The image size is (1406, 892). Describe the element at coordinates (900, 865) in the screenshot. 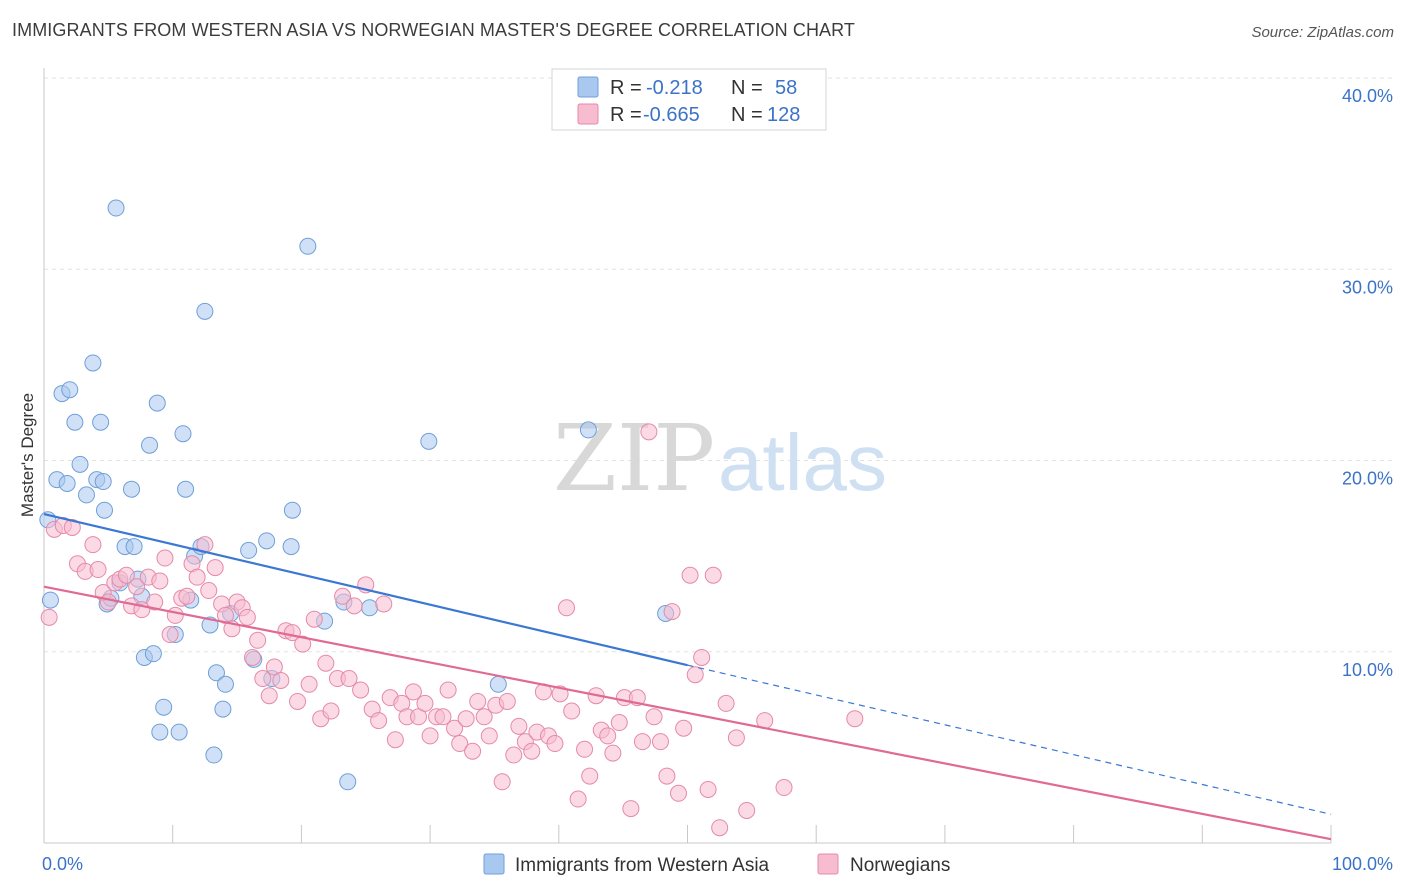

I see `legend-label-norwegians: Norwegians` at that location.